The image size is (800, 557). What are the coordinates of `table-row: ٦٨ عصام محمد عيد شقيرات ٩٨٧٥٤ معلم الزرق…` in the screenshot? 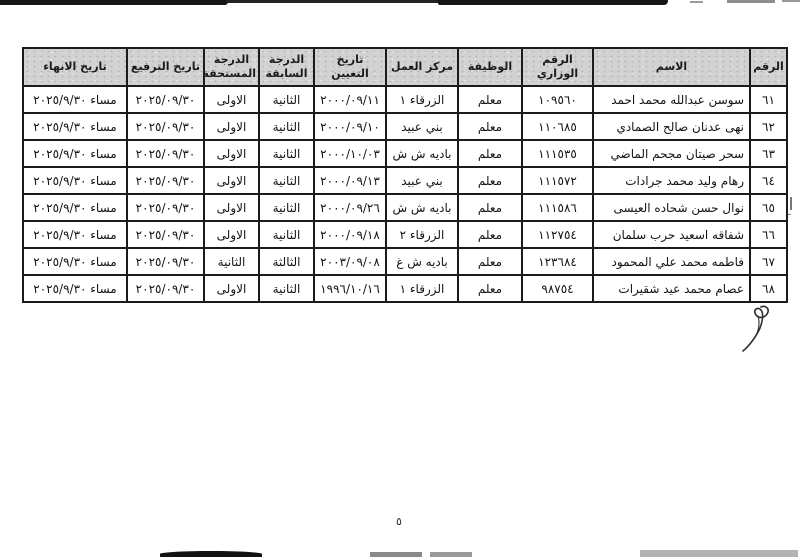 It's located at (405, 288).